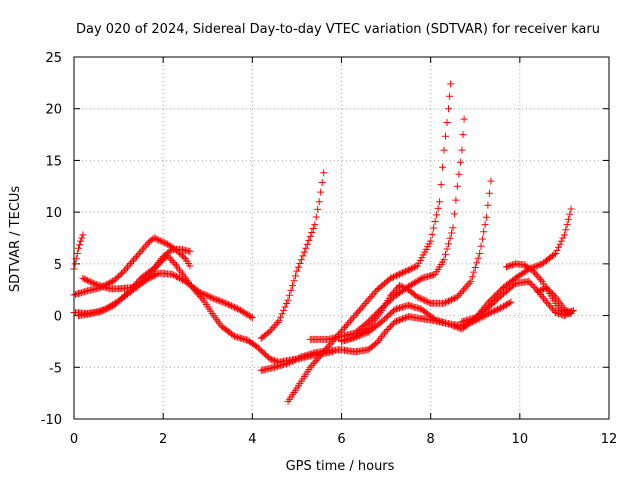 The image size is (640, 480). Describe the element at coordinates (15, 239) in the screenshot. I see `y-axis-label: SDTVAR / TECUs` at that location.